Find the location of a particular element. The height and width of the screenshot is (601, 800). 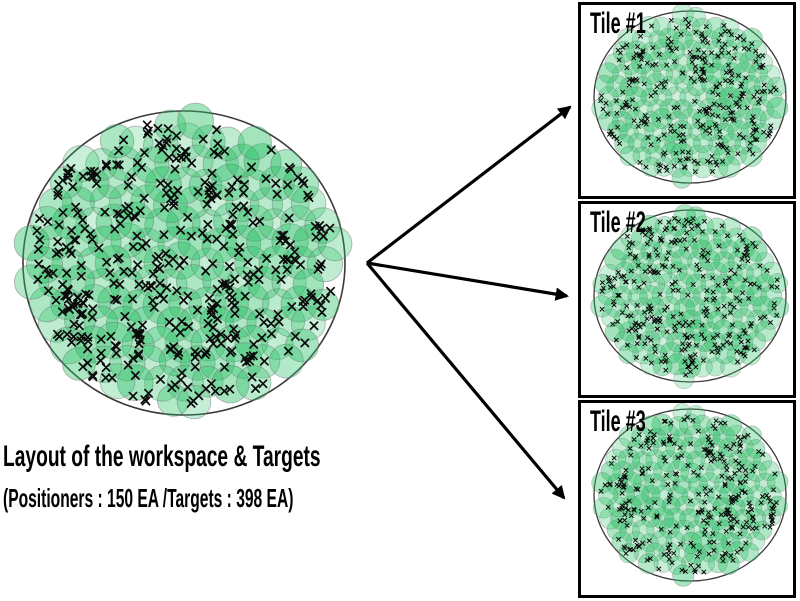

caption-stats: (Positioners : 150 EA /Targets : 398 EA) is located at coordinates (148, 498).